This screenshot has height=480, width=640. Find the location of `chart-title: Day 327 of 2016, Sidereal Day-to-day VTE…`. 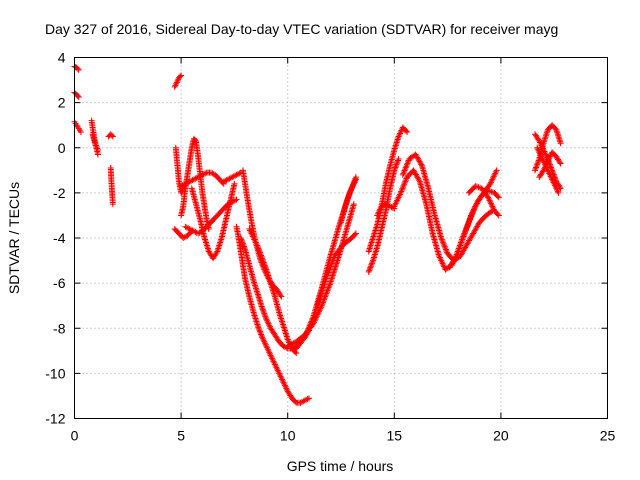

chart-title: Day 327 of 2016, Sidereal Day-to-day VTE… is located at coordinates (301, 29).